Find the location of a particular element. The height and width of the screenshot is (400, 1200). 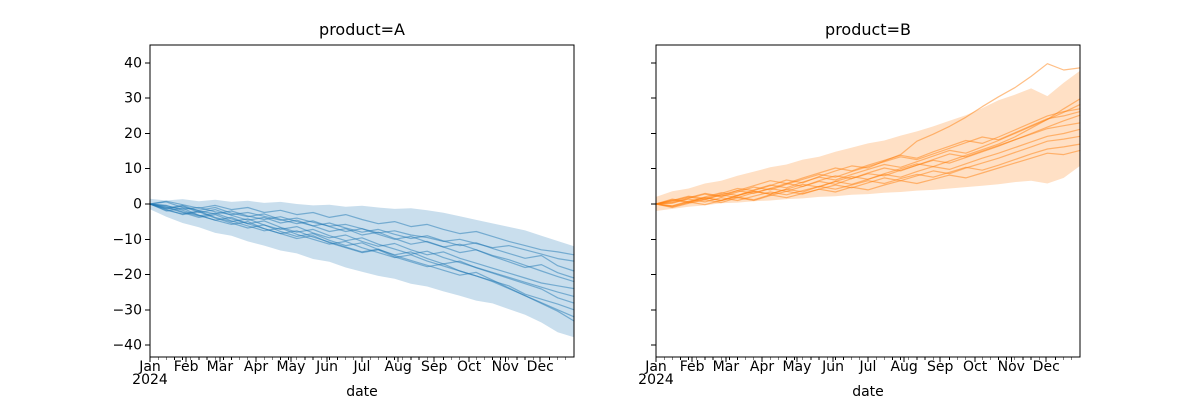

x-tick-label-product-a: Apr is located at coordinates (256, 367).